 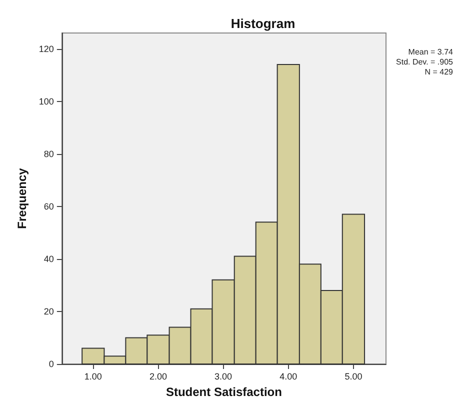 I want to click on y-tick-label: 20, so click(x=49, y=311).